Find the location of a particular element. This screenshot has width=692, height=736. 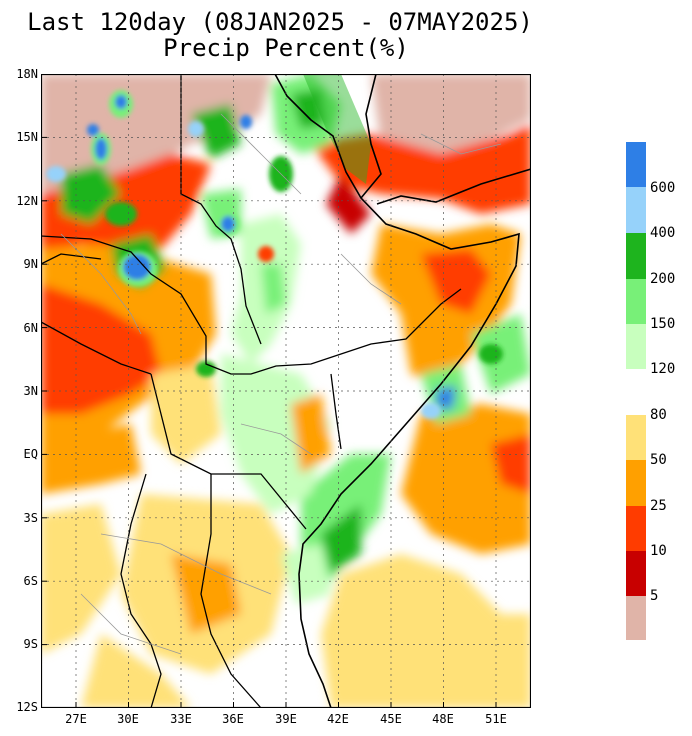

lon-label: 39E is located at coordinates (286, 719).